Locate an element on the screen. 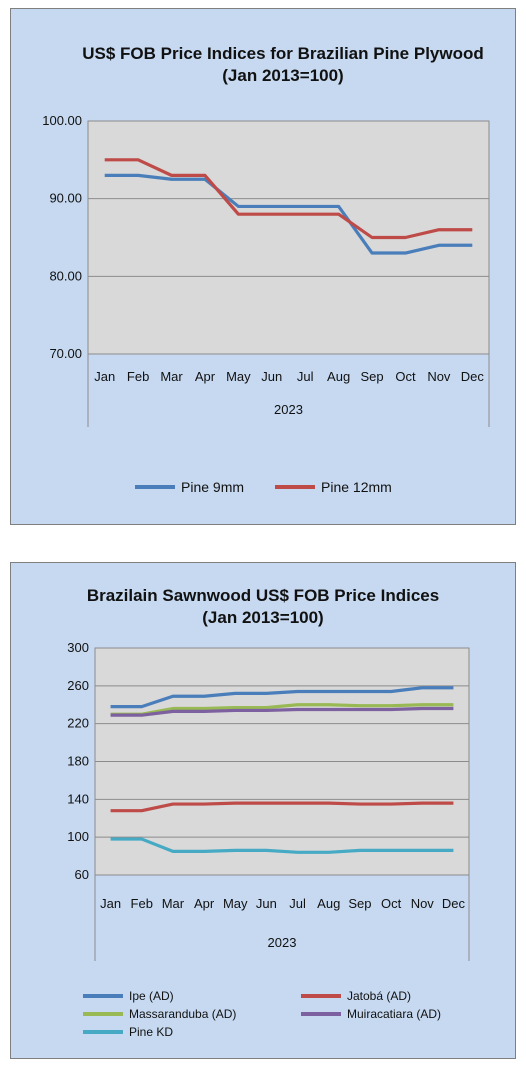 This screenshot has width=526, height=1075. legend-label: Pine 9mm is located at coordinates (213, 487).